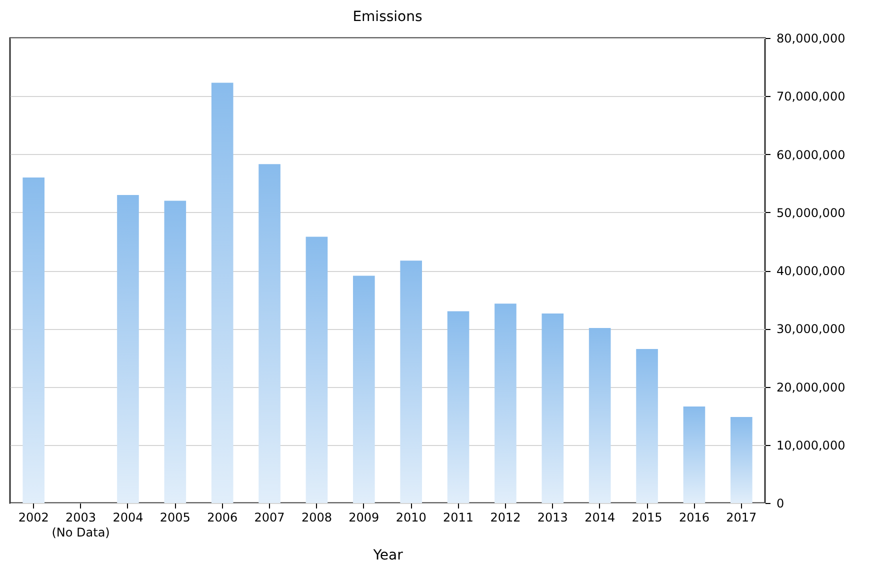 The image size is (880, 577). What do you see at coordinates (741, 517) in the screenshot?
I see `x-tick-label: 2017` at bounding box center [741, 517].